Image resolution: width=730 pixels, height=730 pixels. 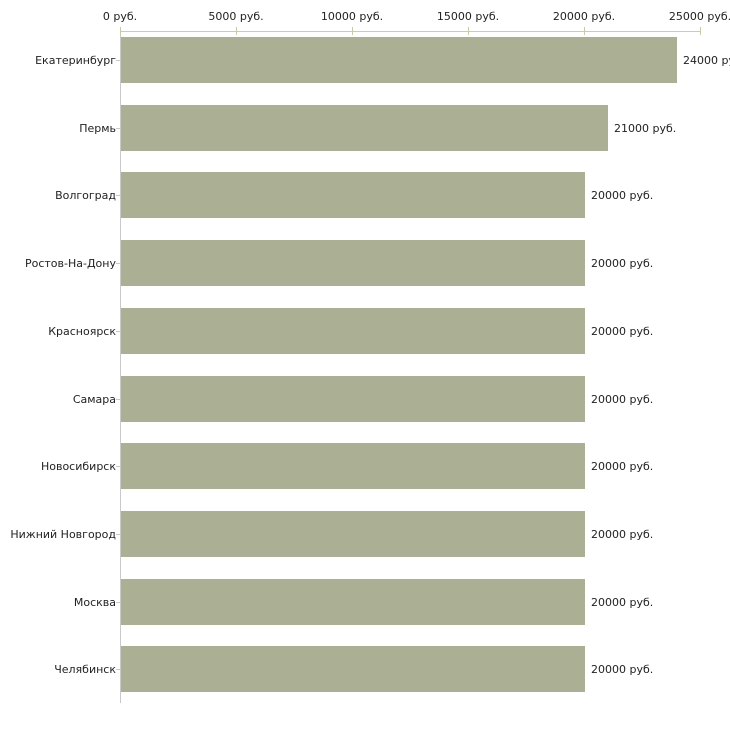 I want to click on x-tick-label: 5000 руб., so click(x=236, y=16).